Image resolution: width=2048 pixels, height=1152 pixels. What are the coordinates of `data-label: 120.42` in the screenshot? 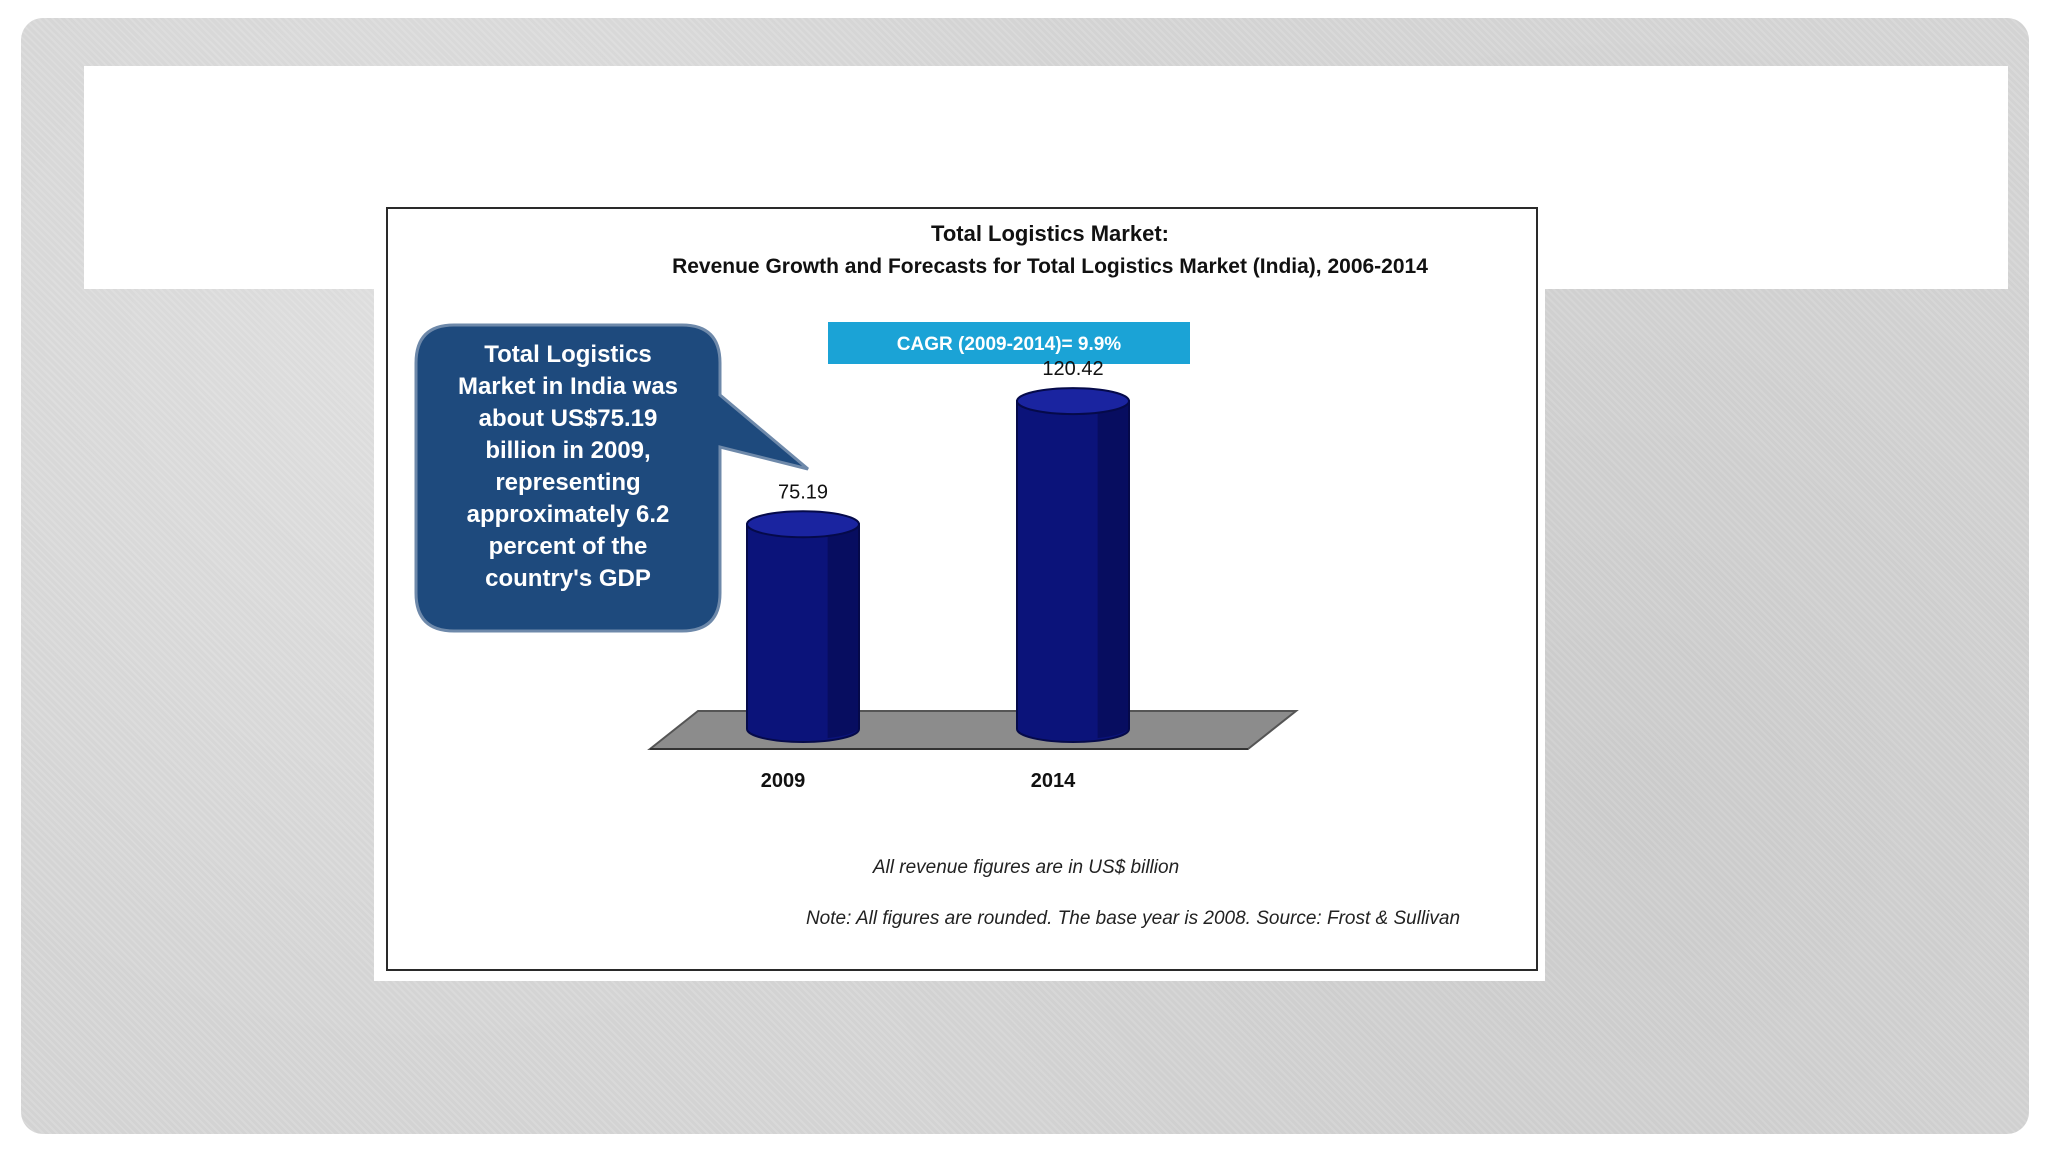 It's located at (1072, 369).